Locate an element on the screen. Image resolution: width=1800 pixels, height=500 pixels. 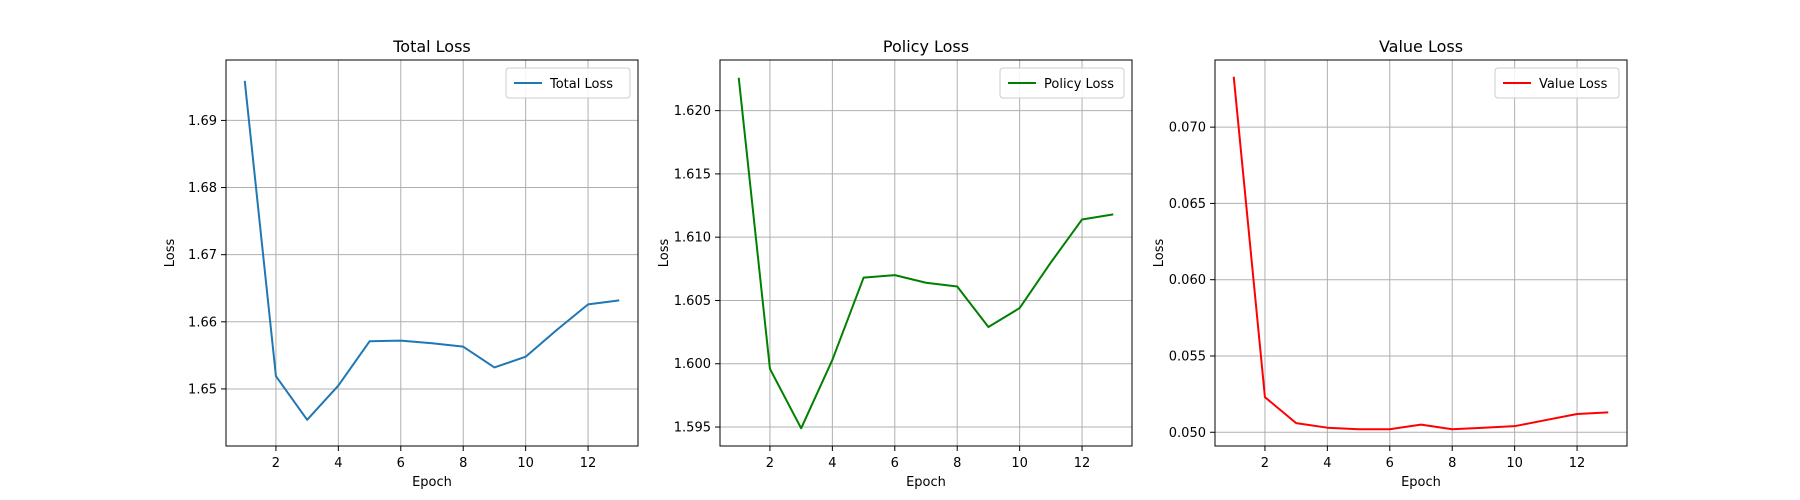
y-tick-label: 1.610 is located at coordinates (692, 238).